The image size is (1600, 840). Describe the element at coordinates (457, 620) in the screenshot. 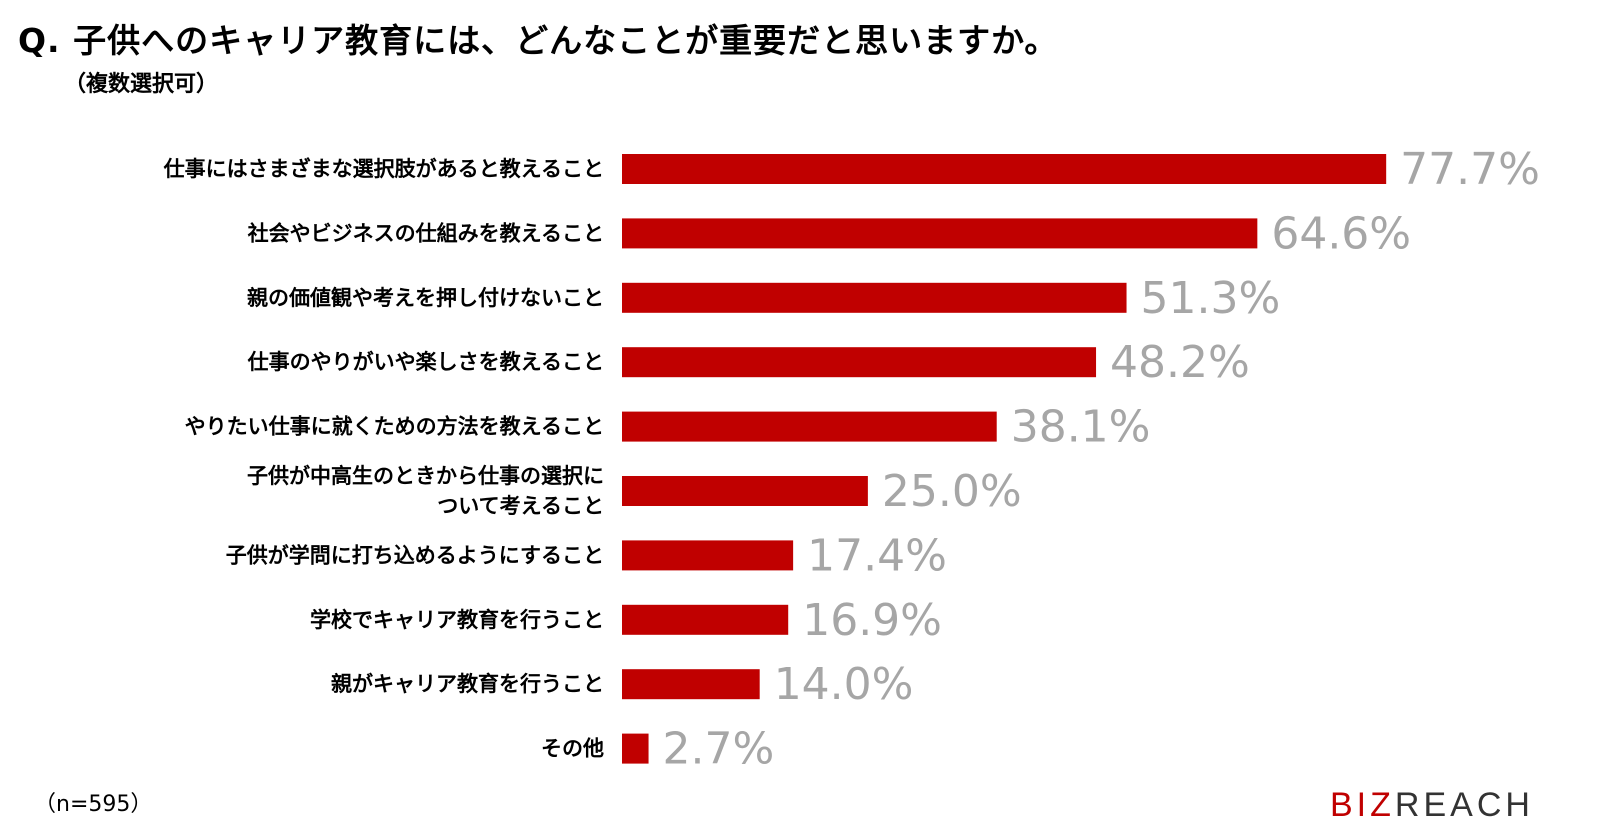

I see `category-label-8: 学校でキャリア教育を行うこと` at that location.